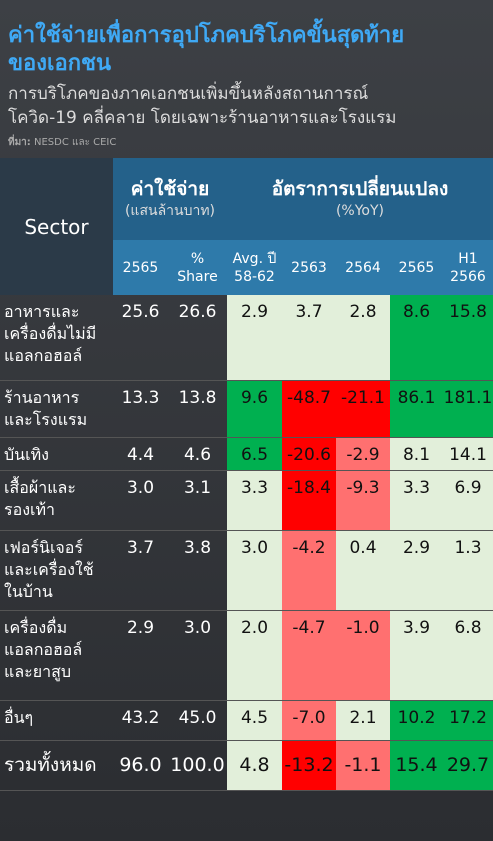 The width and height of the screenshot is (493, 841). What do you see at coordinates (254, 765) in the screenshot?
I see `total-value: 4.8` at bounding box center [254, 765].